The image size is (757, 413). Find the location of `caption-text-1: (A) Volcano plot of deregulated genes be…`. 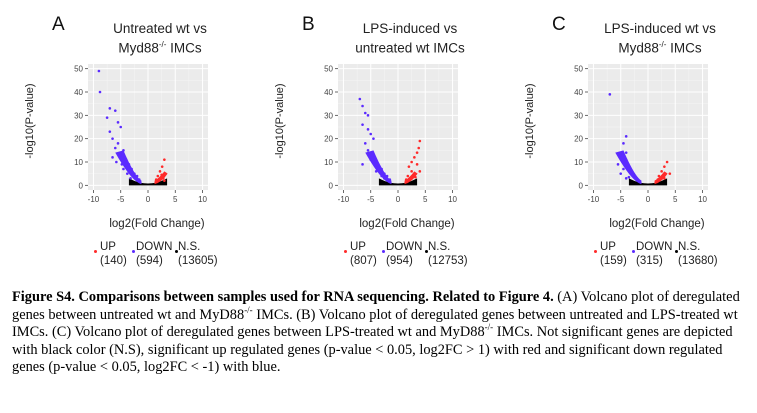

caption-text-1: (A) Volcano plot of deregulated genes be… is located at coordinates (376, 306).